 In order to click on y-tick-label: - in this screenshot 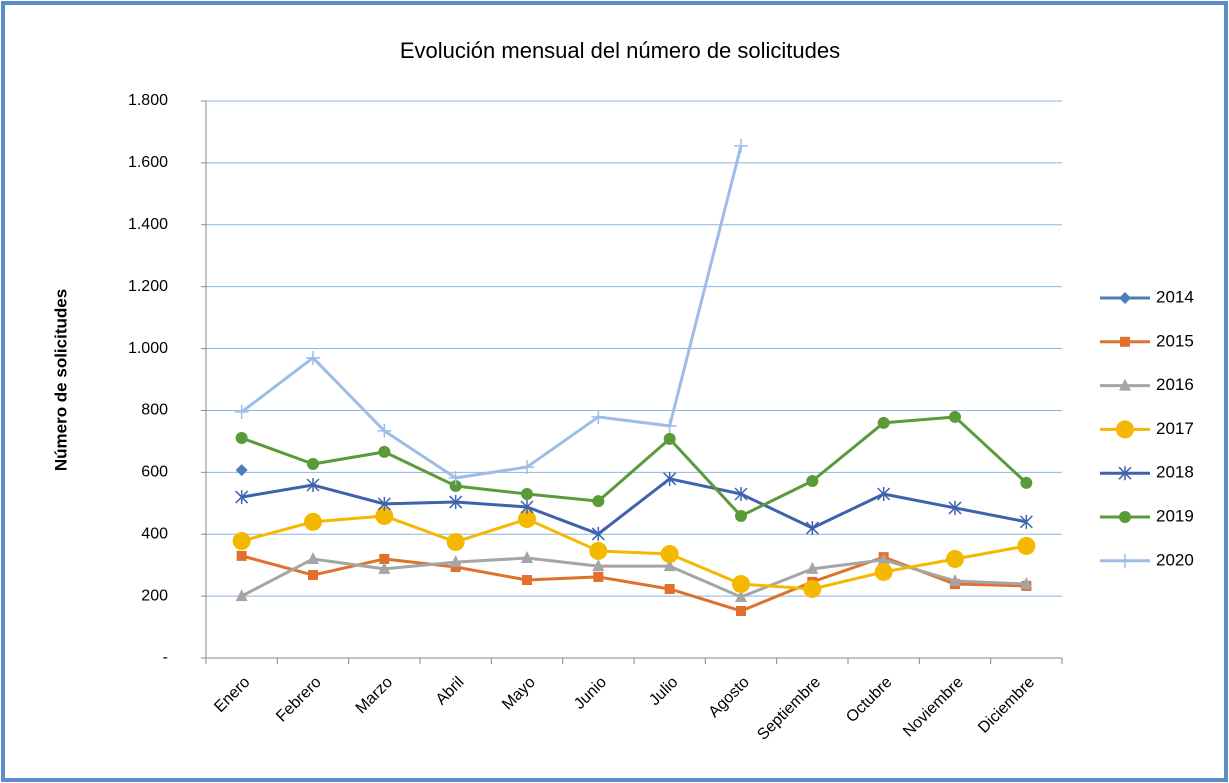, I will do `click(165, 657)`.